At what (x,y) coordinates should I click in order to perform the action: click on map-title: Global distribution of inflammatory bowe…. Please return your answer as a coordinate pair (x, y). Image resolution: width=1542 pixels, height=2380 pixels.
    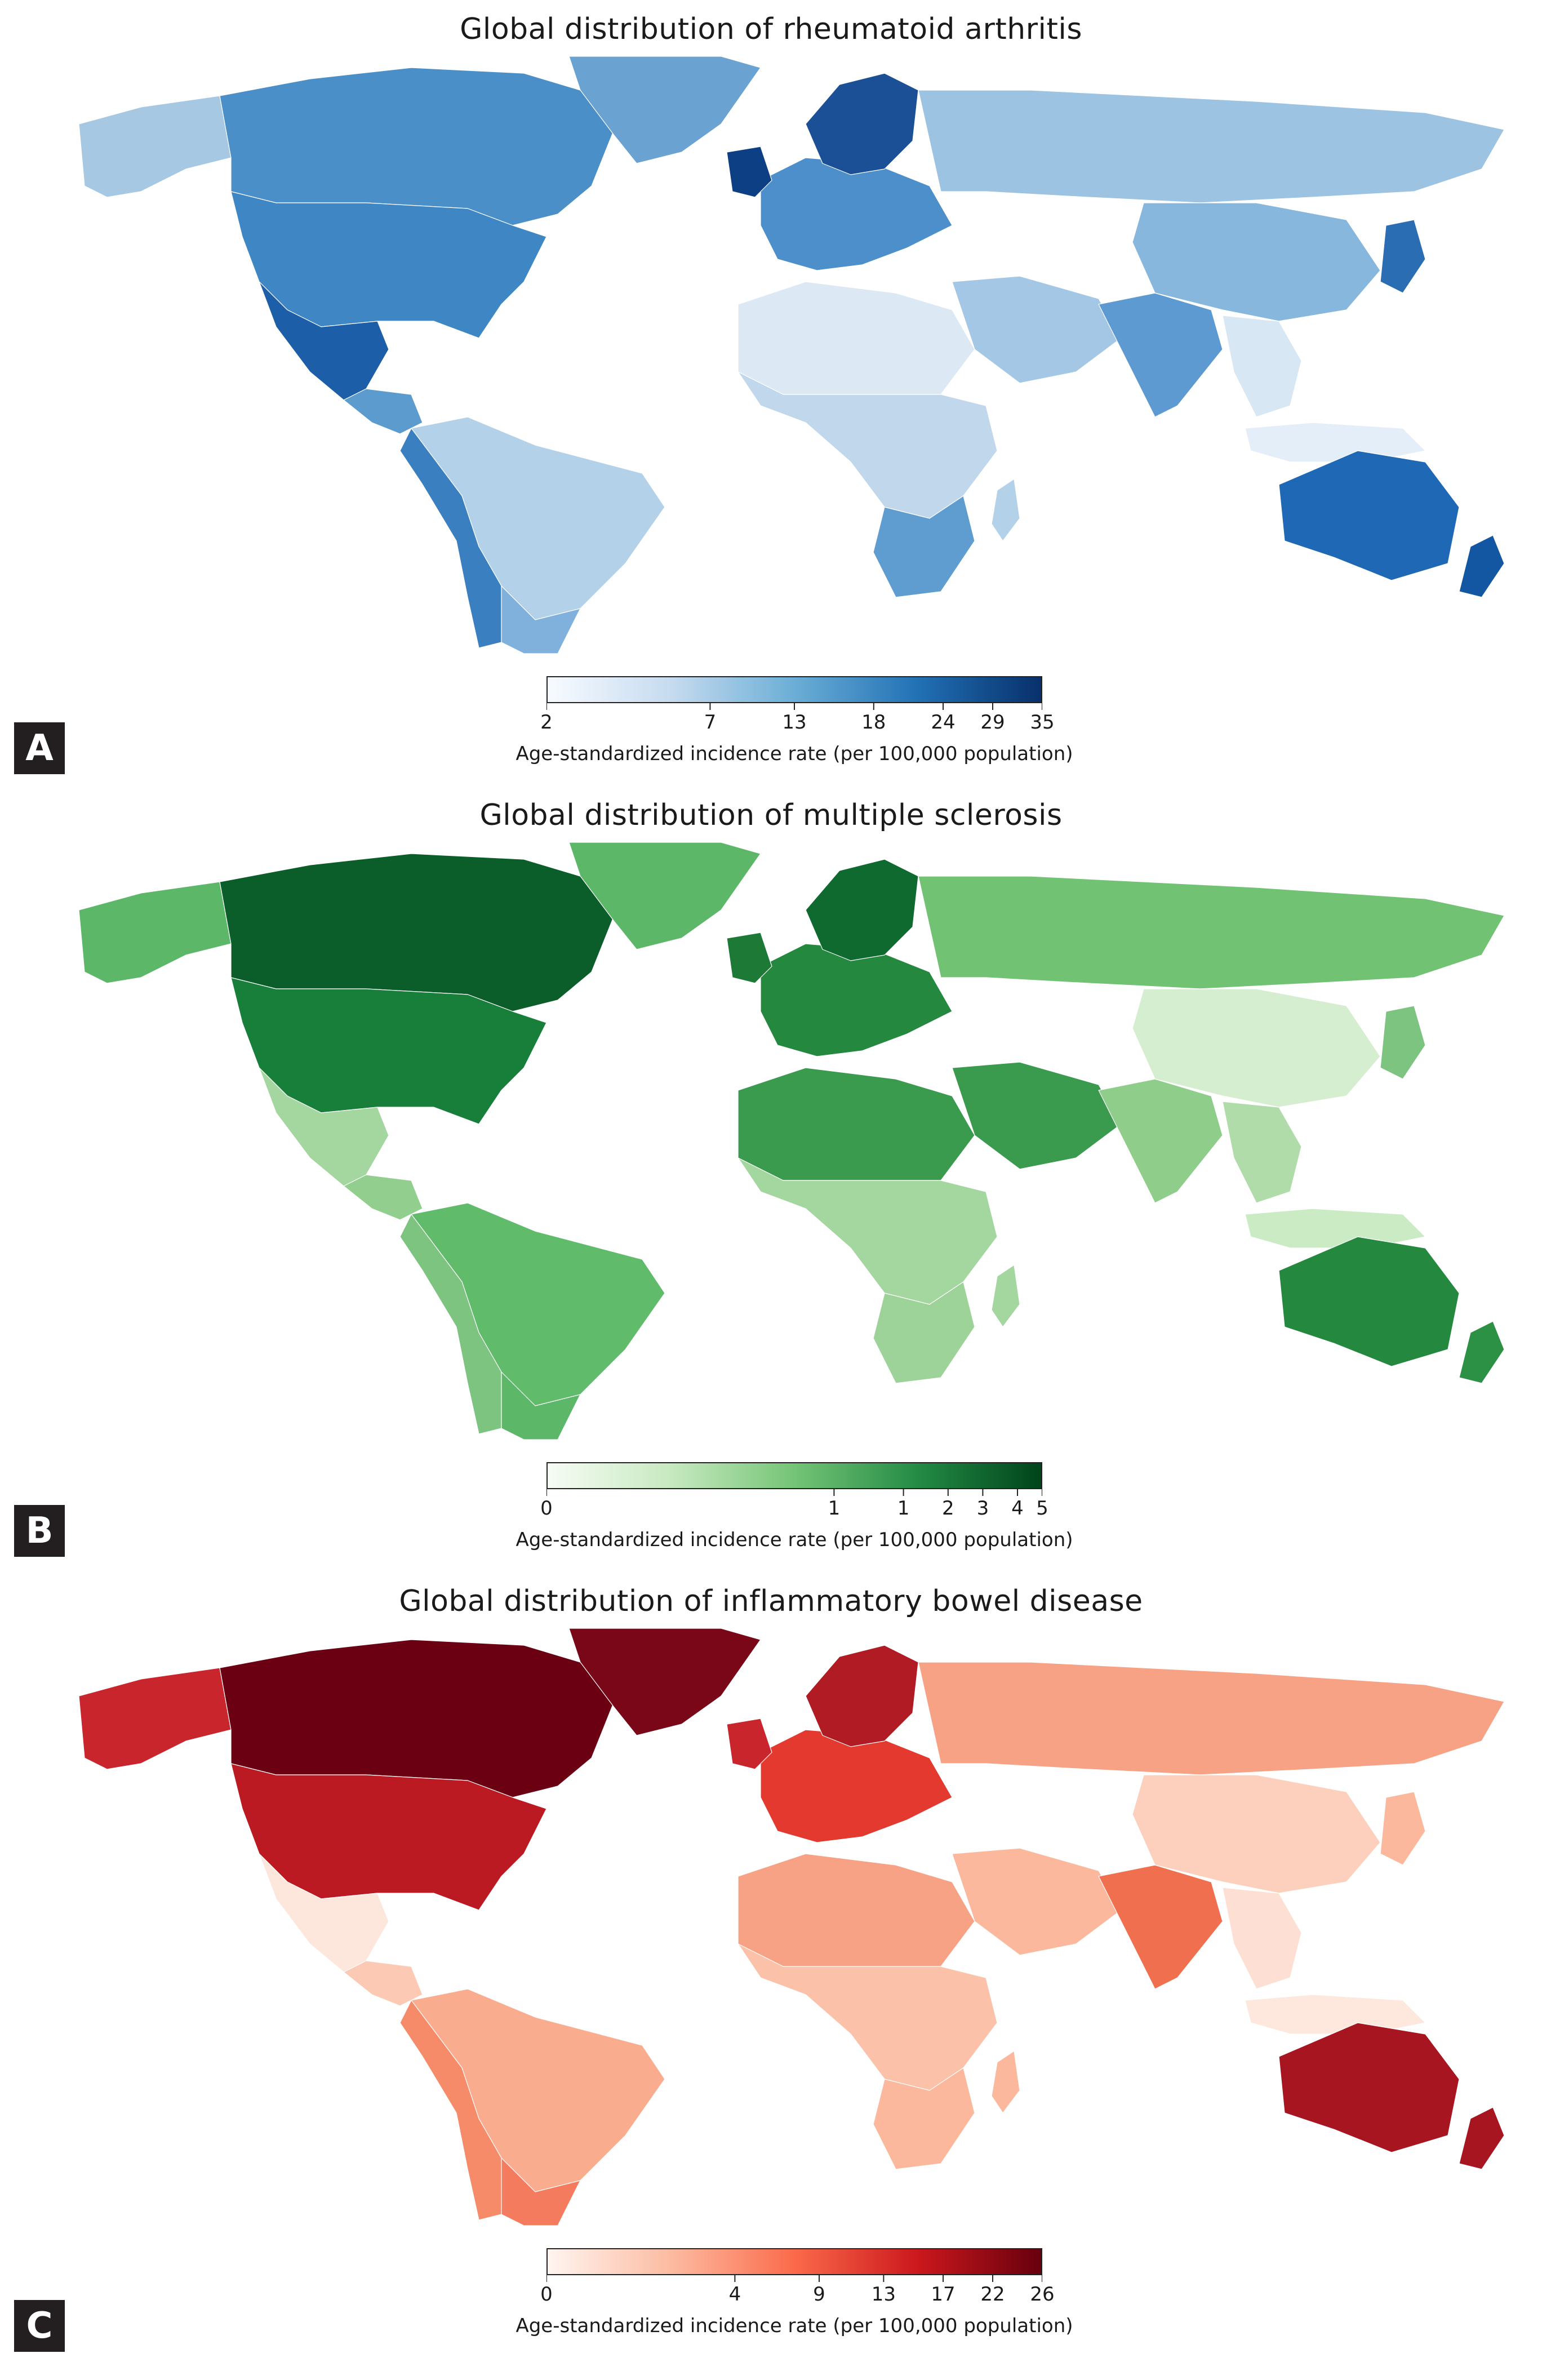
    Looking at the image, I should click on (771, 1601).